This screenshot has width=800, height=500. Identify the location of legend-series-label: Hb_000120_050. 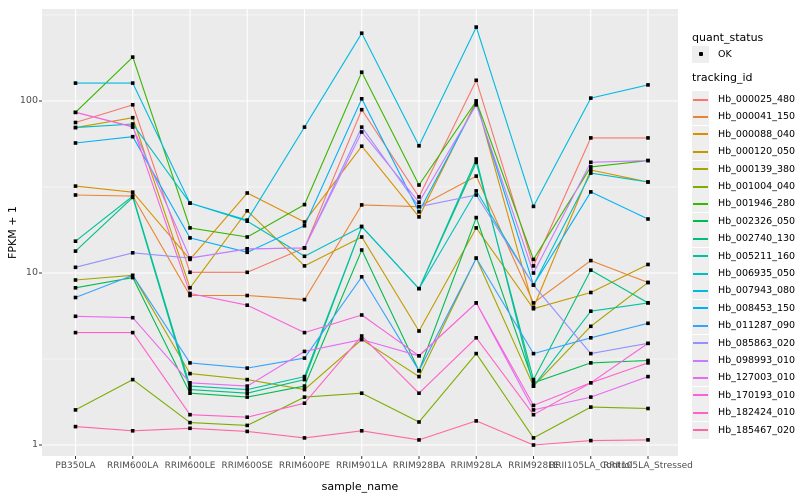
(757, 152).